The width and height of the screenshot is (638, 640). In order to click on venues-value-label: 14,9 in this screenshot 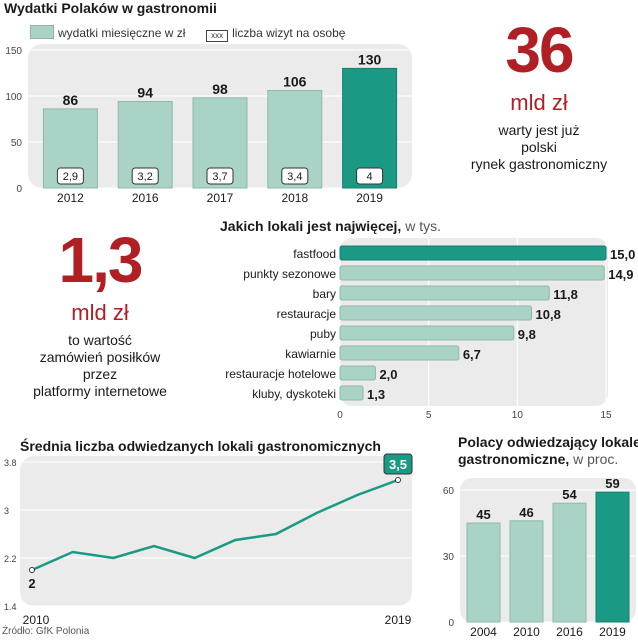, I will do `click(620, 274)`.